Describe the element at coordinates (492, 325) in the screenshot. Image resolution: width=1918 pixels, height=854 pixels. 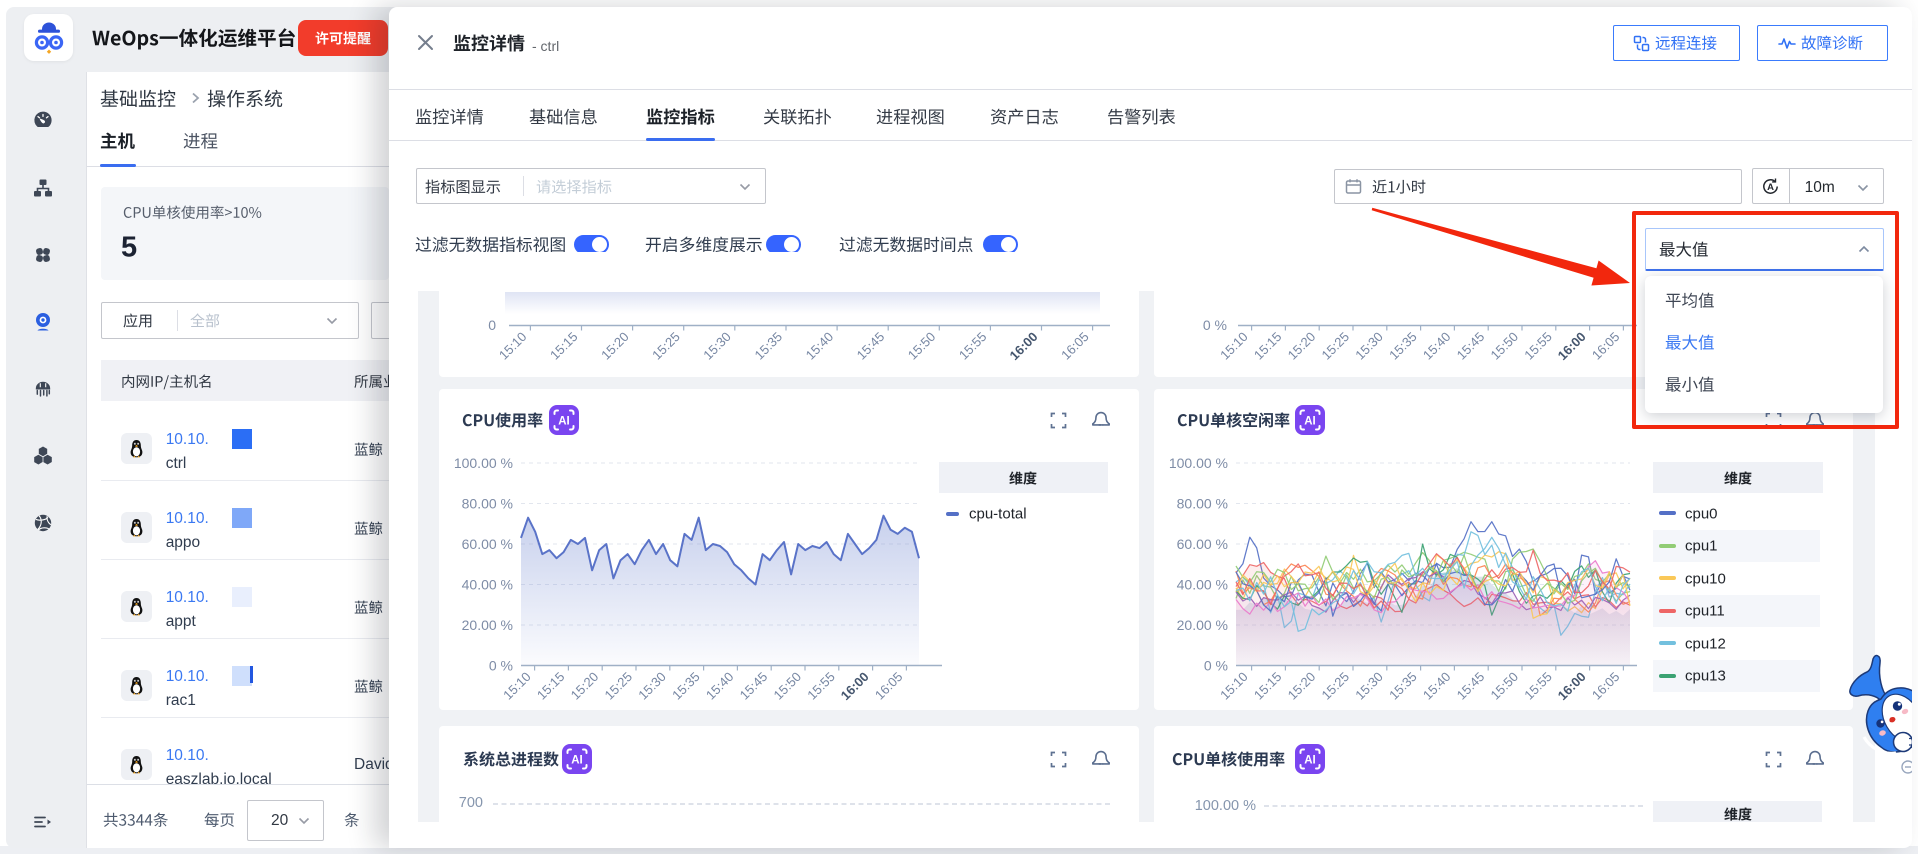
I see `svg-text: 0` at that location.